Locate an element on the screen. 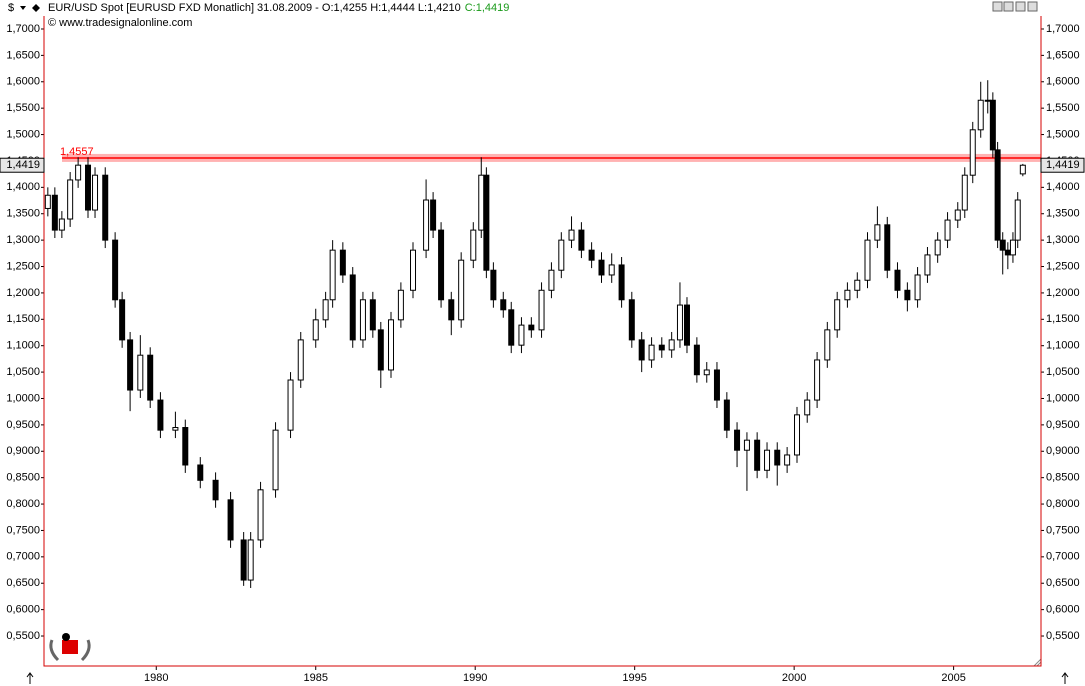  logo is located at coordinates (70, 647).